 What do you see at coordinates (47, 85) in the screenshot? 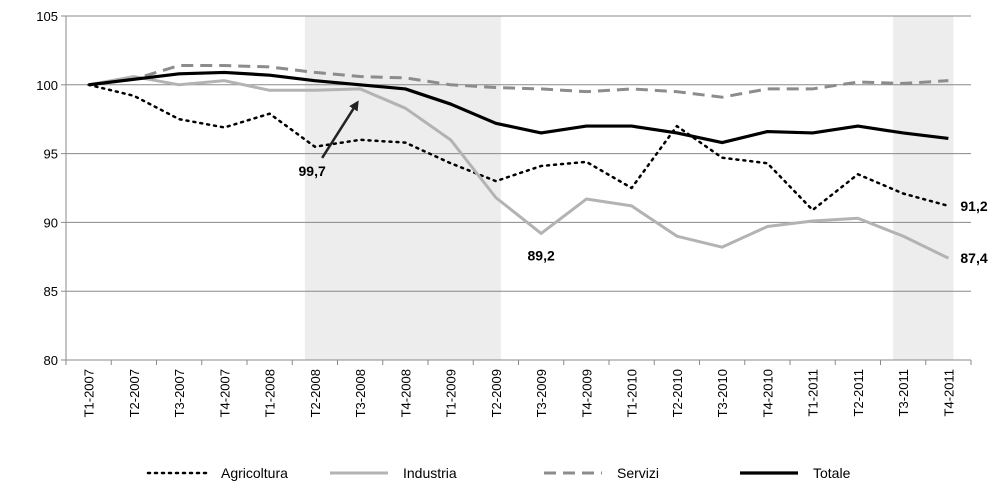
I see `y-tick-label: 100` at bounding box center [47, 85].